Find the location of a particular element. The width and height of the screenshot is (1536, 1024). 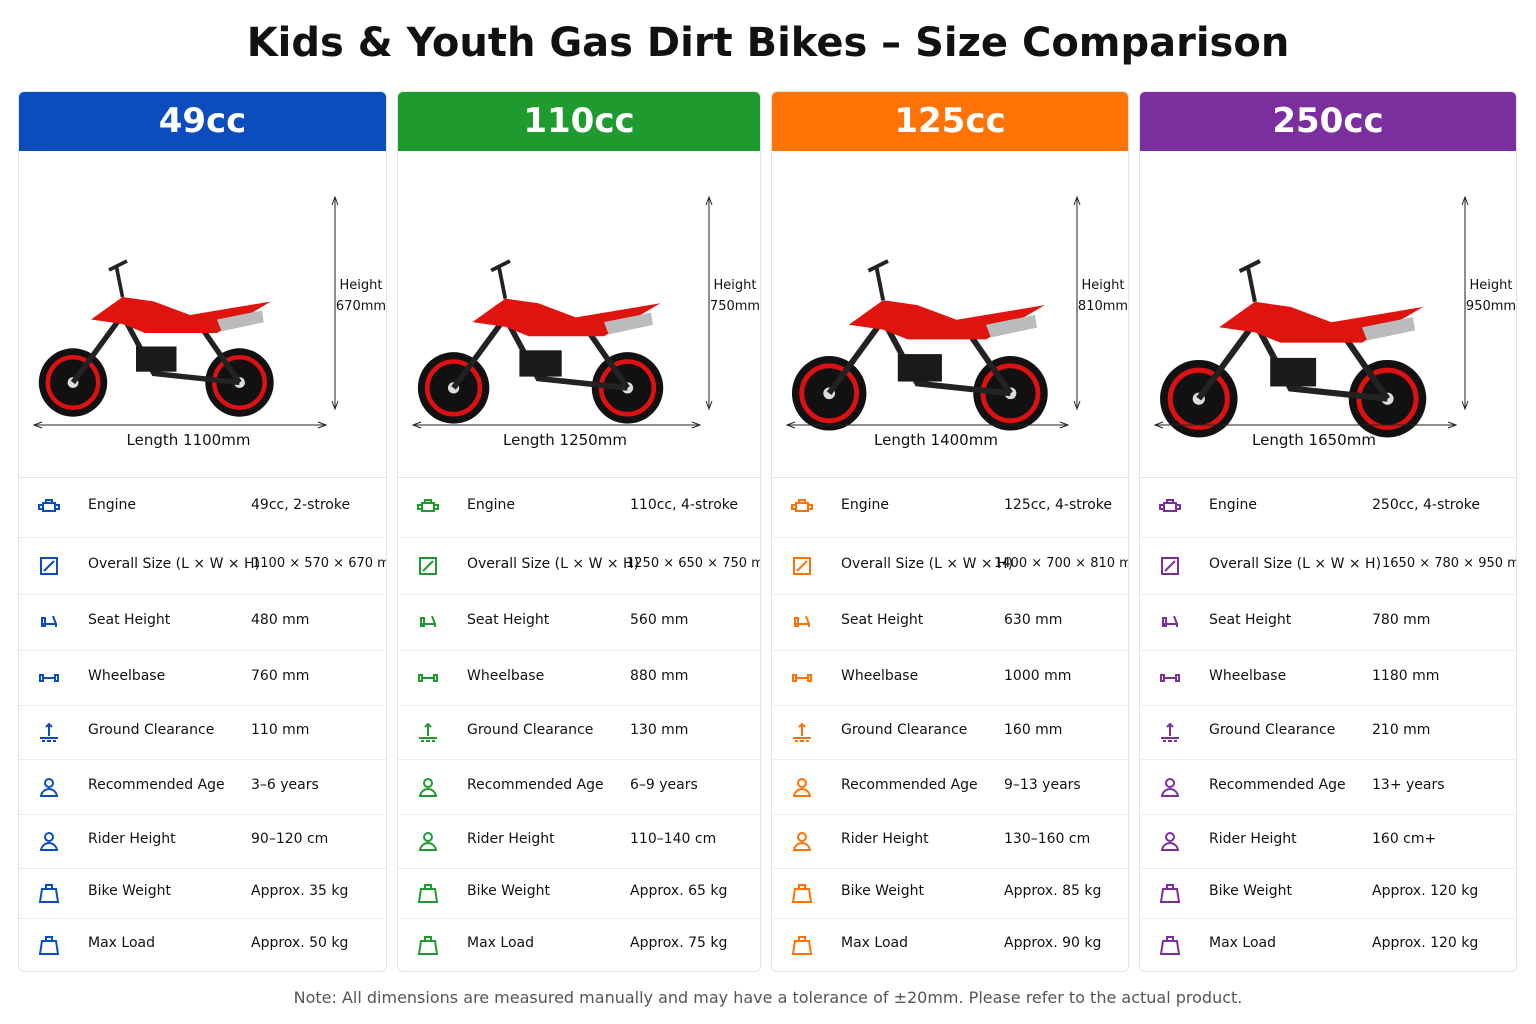

spec-value: Approx. 65 kg is located at coordinates (679, 891).